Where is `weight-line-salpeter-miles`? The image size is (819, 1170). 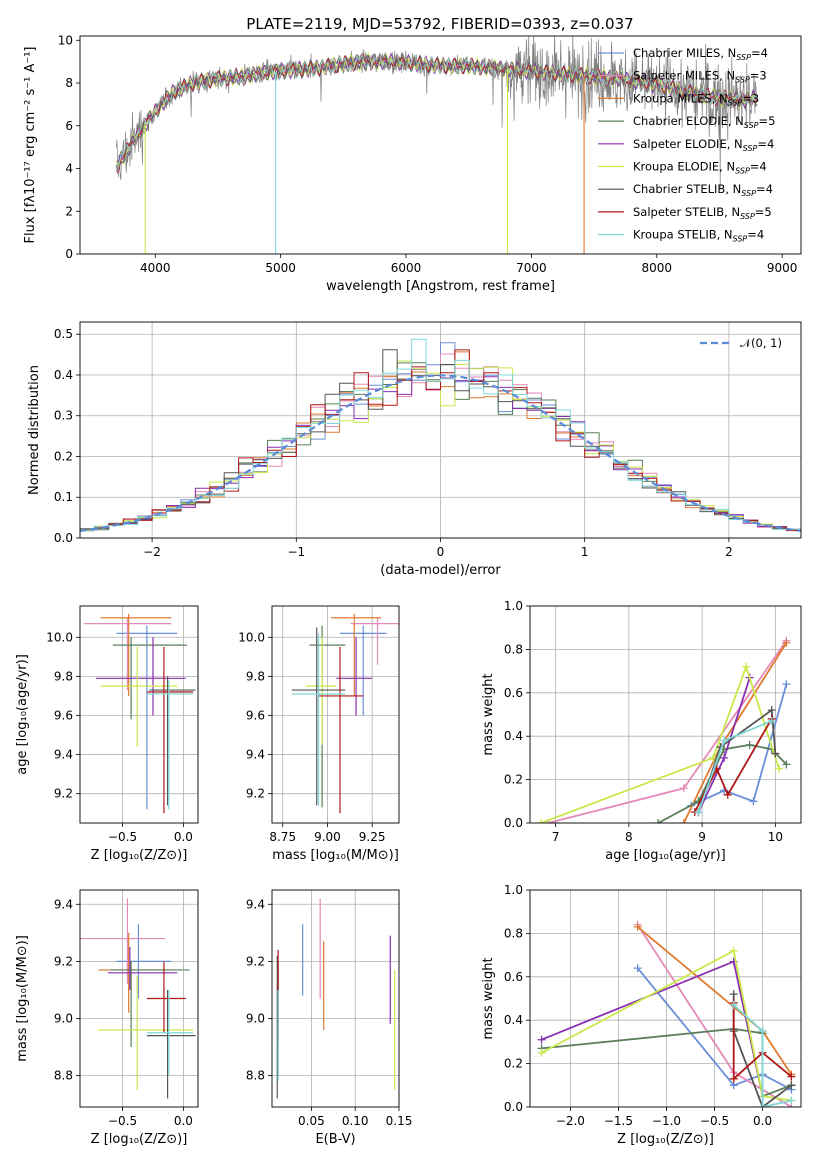
weight-line-salpeter-miles is located at coordinates (668, 731).